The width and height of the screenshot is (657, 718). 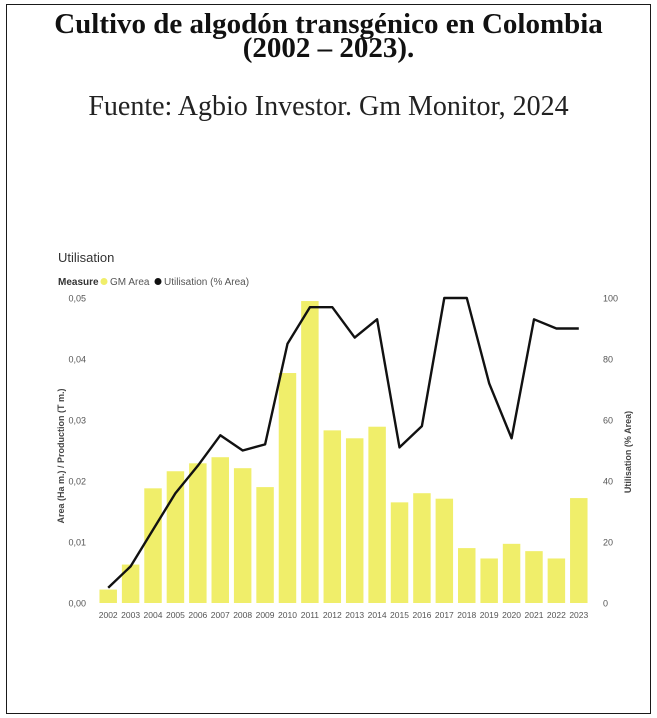 What do you see at coordinates (608, 360) in the screenshot?
I see `y-right-tick-label: 80` at bounding box center [608, 360].